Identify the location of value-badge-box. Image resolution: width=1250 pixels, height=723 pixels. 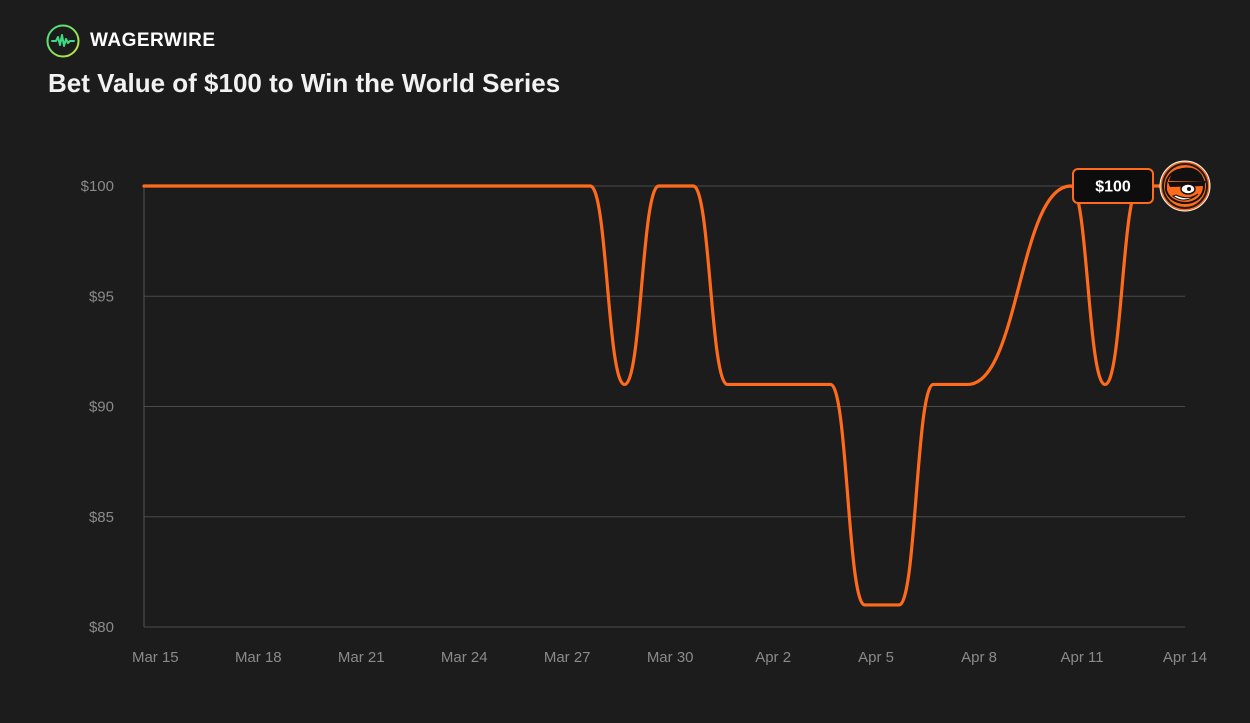
(1113, 186).